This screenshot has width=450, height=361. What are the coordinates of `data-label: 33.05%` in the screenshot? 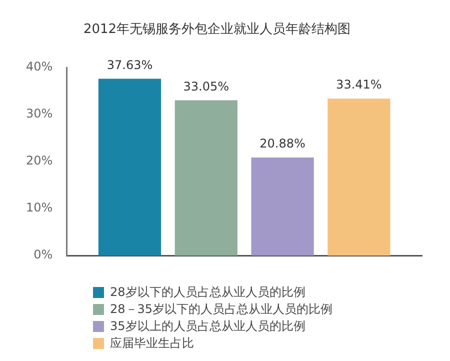 It's located at (206, 86).